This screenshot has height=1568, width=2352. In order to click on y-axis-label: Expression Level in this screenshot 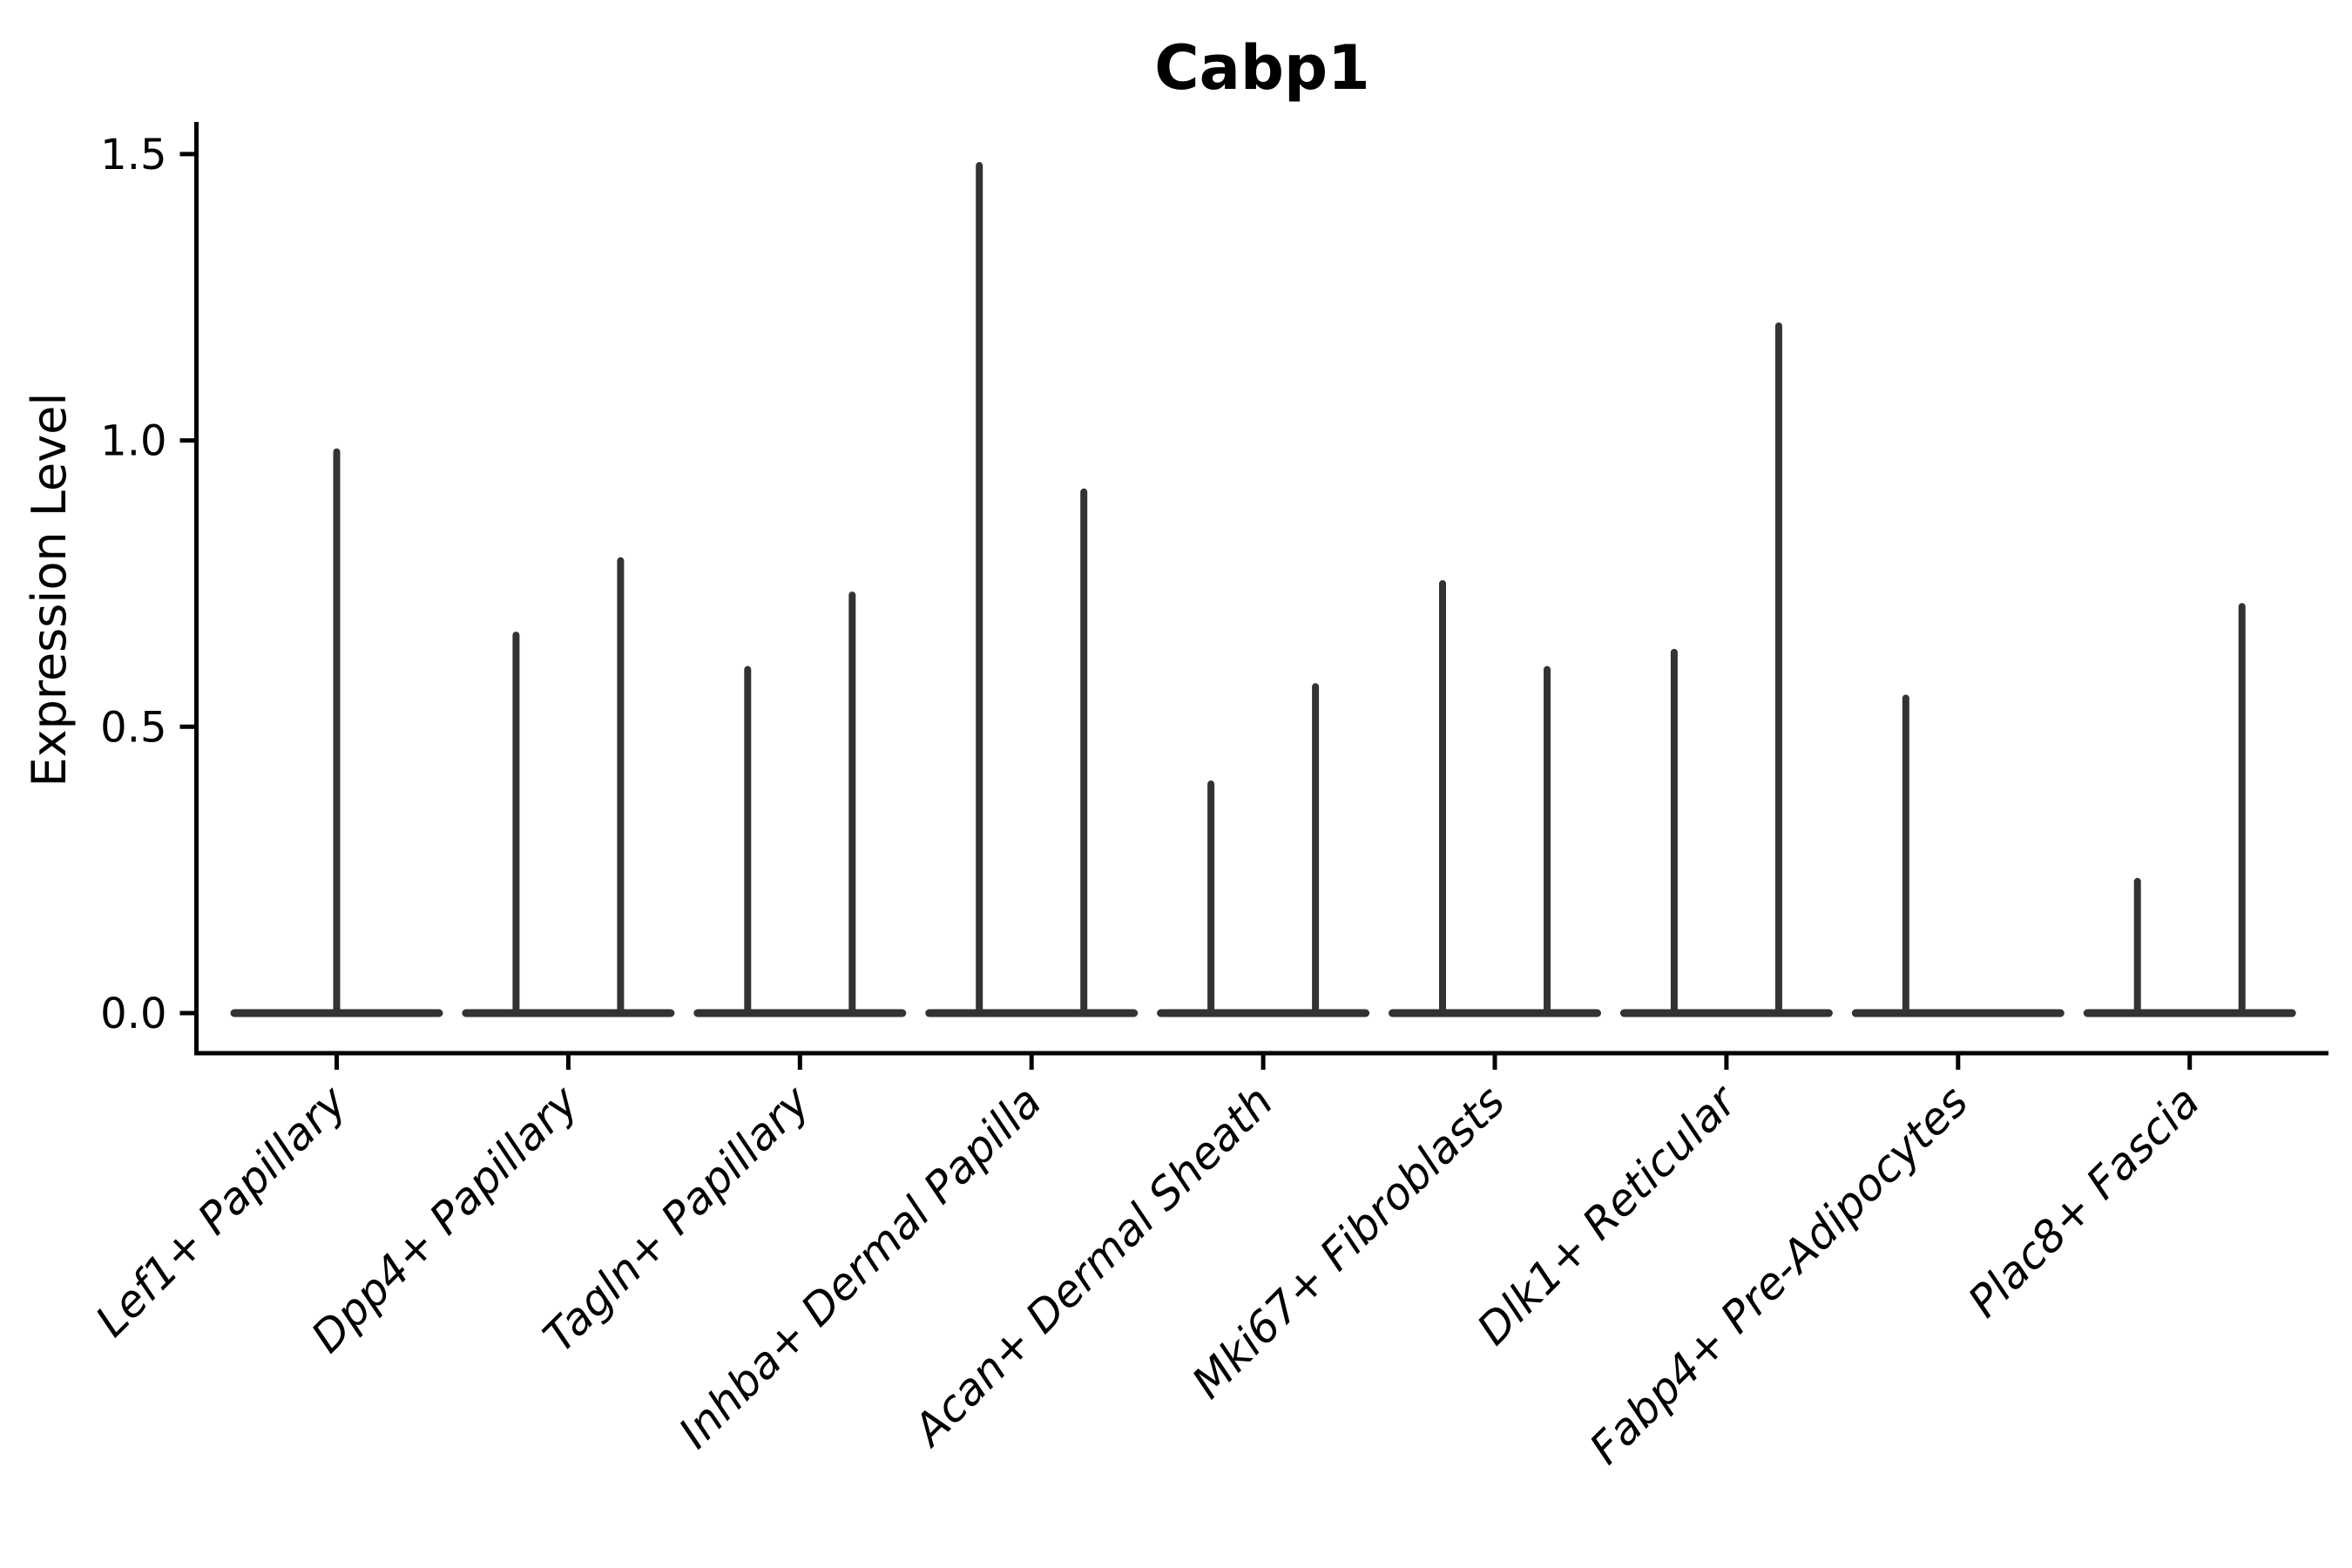, I will do `click(49, 590)`.